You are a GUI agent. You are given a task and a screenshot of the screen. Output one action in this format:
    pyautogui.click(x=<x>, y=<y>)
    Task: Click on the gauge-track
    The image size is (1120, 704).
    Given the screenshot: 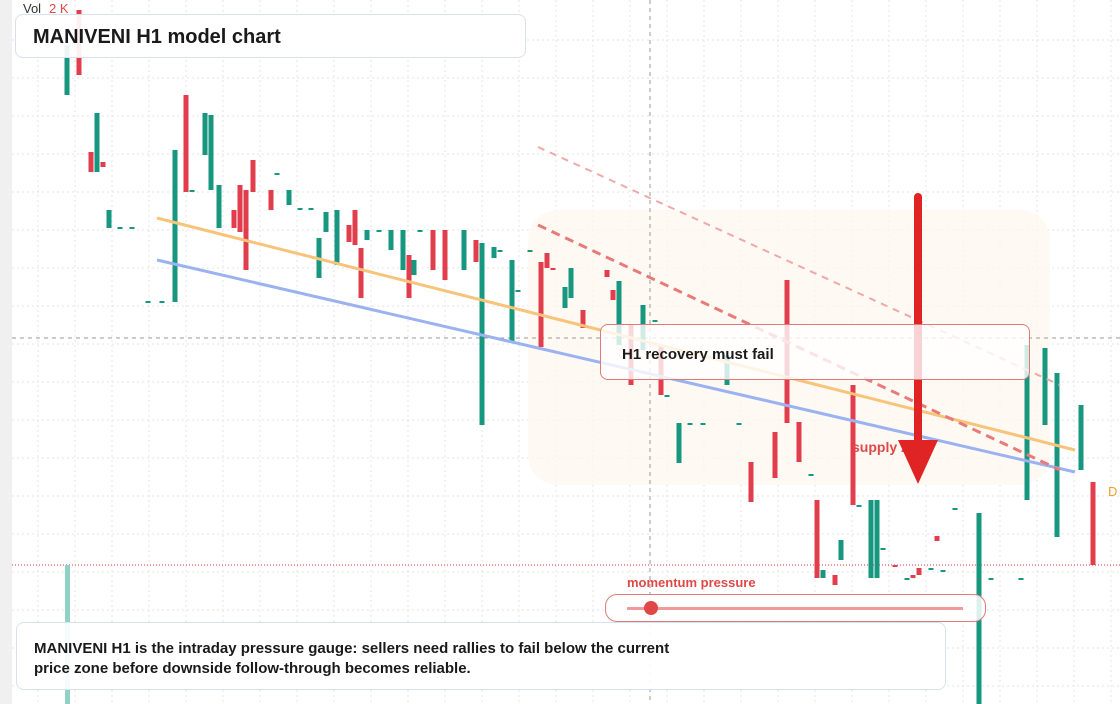 What is the action you would take?
    pyautogui.click(x=795, y=608)
    